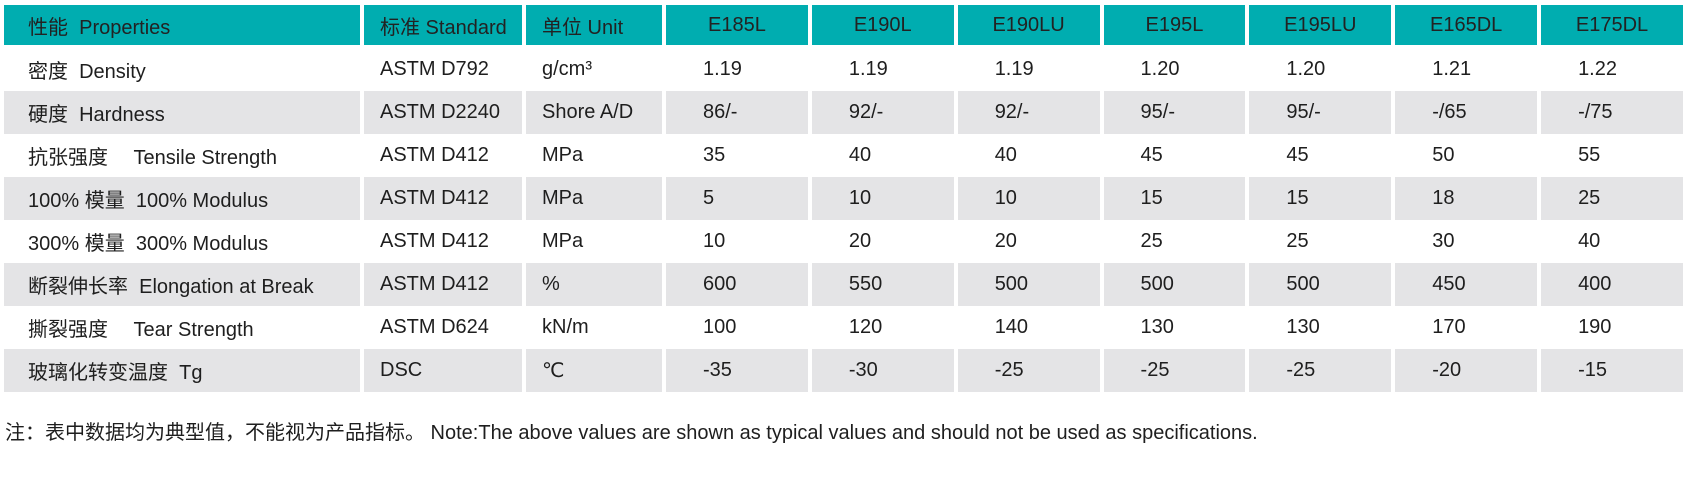  What do you see at coordinates (594, 370) in the screenshot?
I see `unit-cell: ℃` at bounding box center [594, 370].